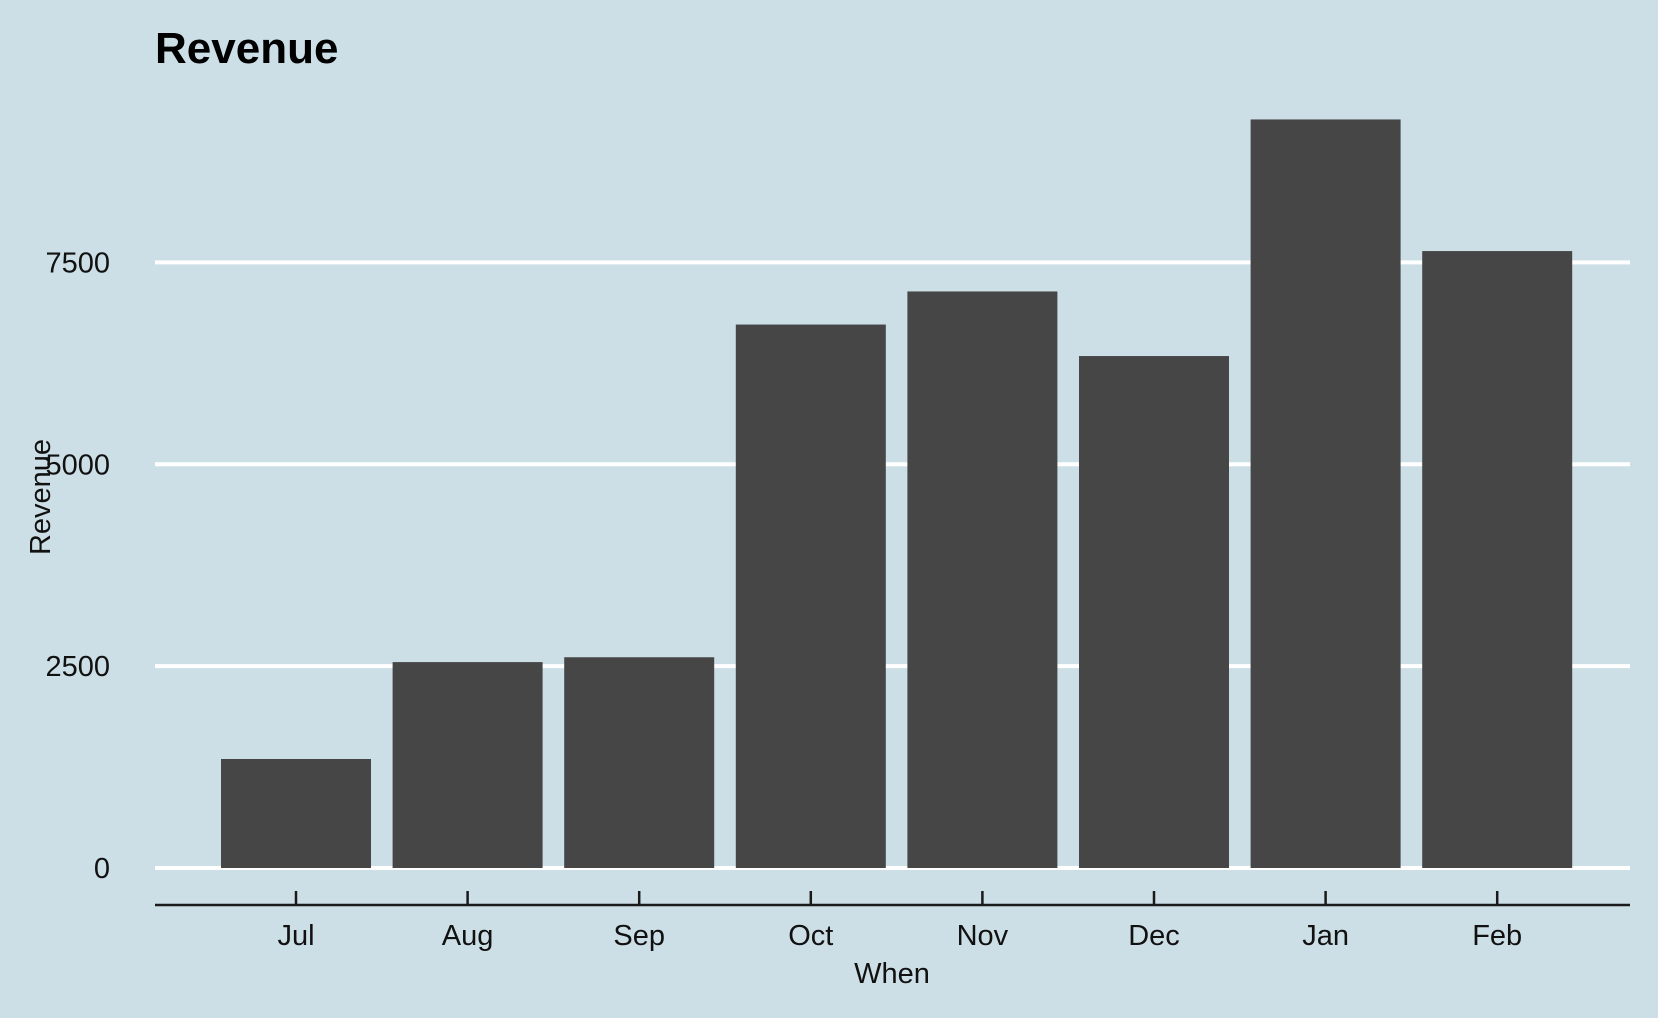 The height and width of the screenshot is (1018, 1658). Describe the element at coordinates (295, 936) in the screenshot. I see `x-tick-label: Jul` at that location.